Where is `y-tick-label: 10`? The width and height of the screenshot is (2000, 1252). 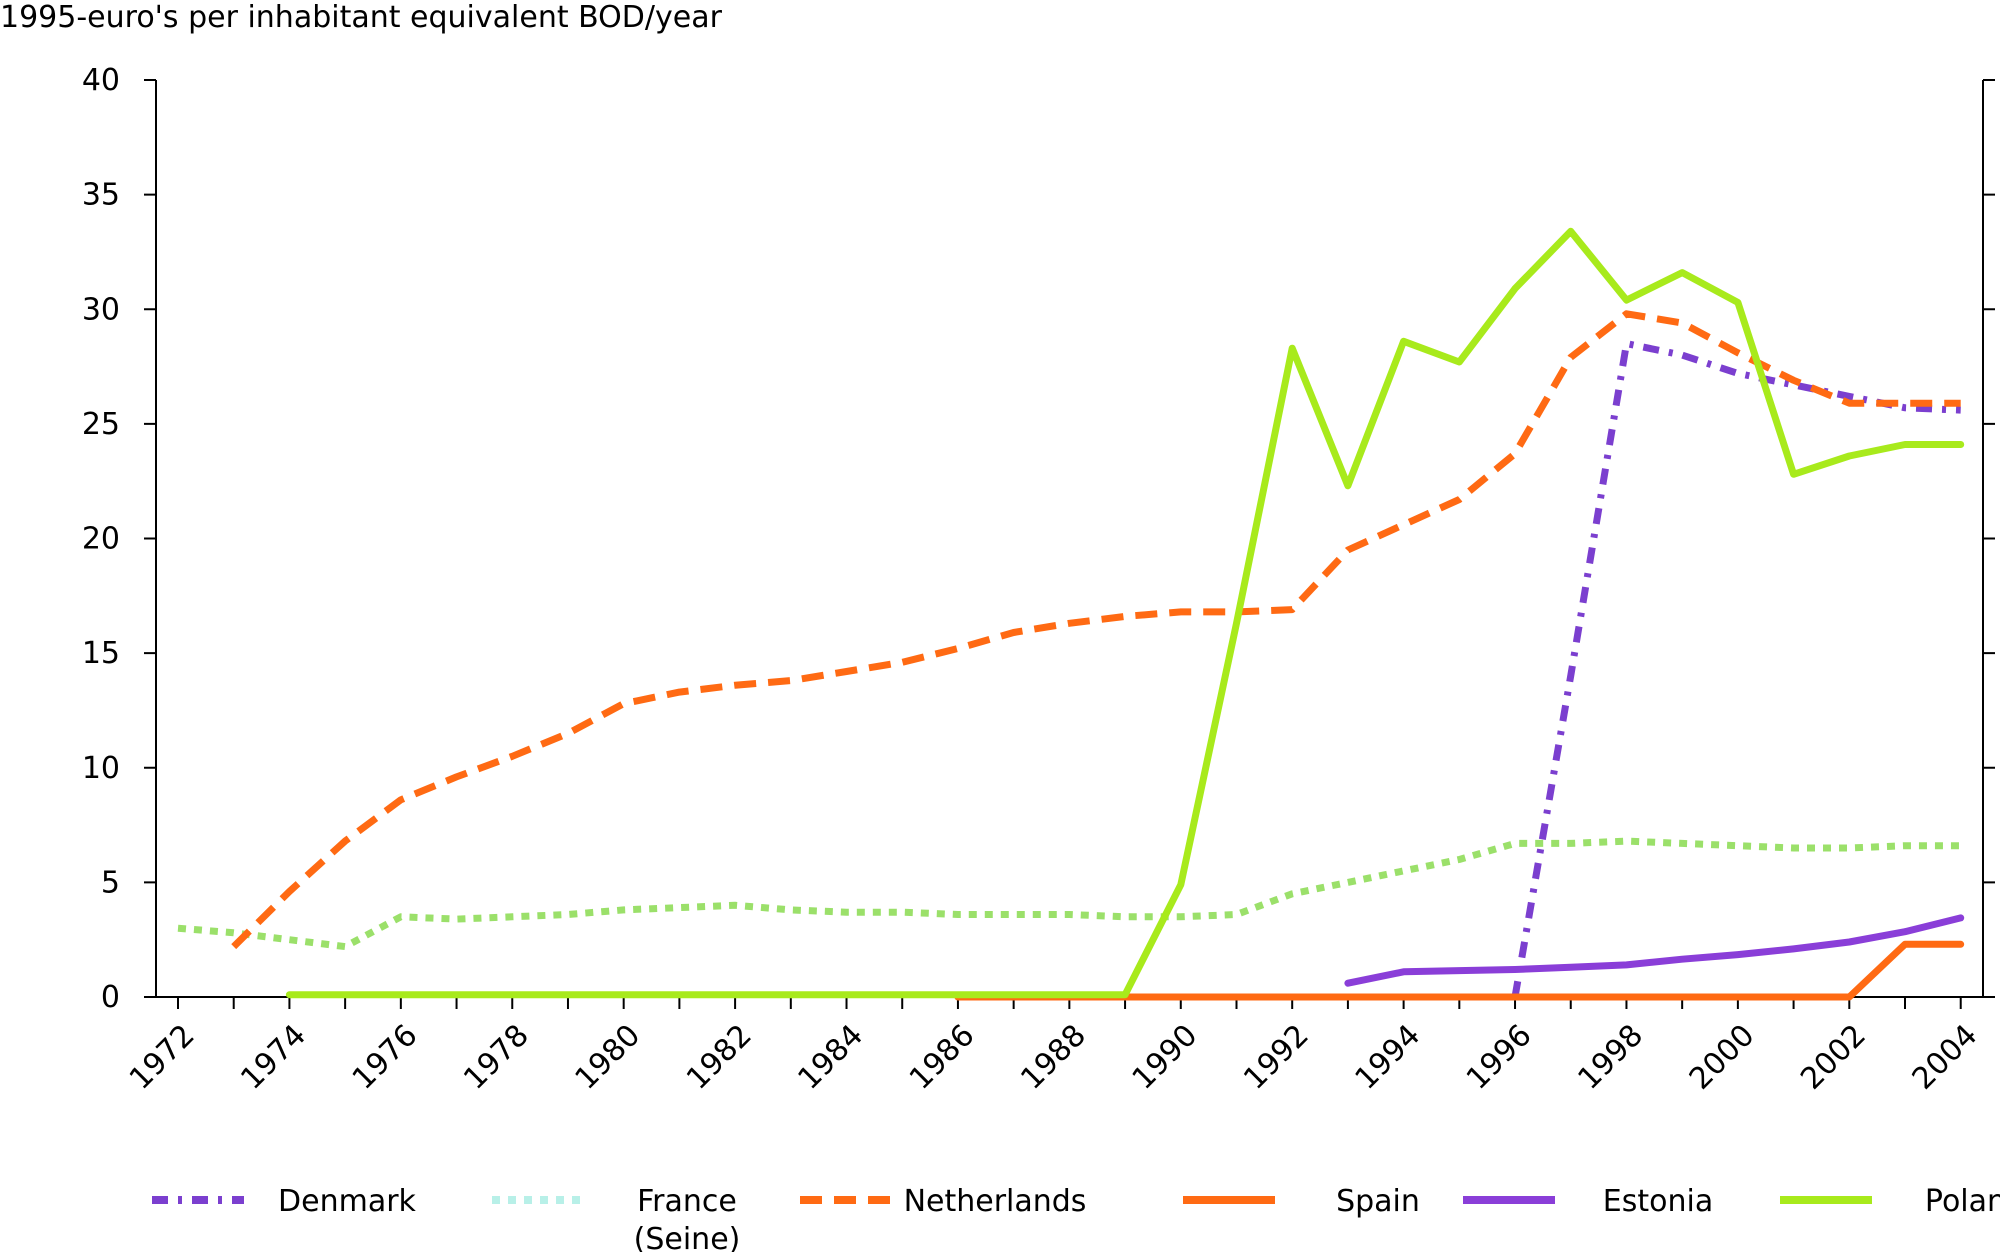 y-tick-label: 10 is located at coordinates (101, 768).